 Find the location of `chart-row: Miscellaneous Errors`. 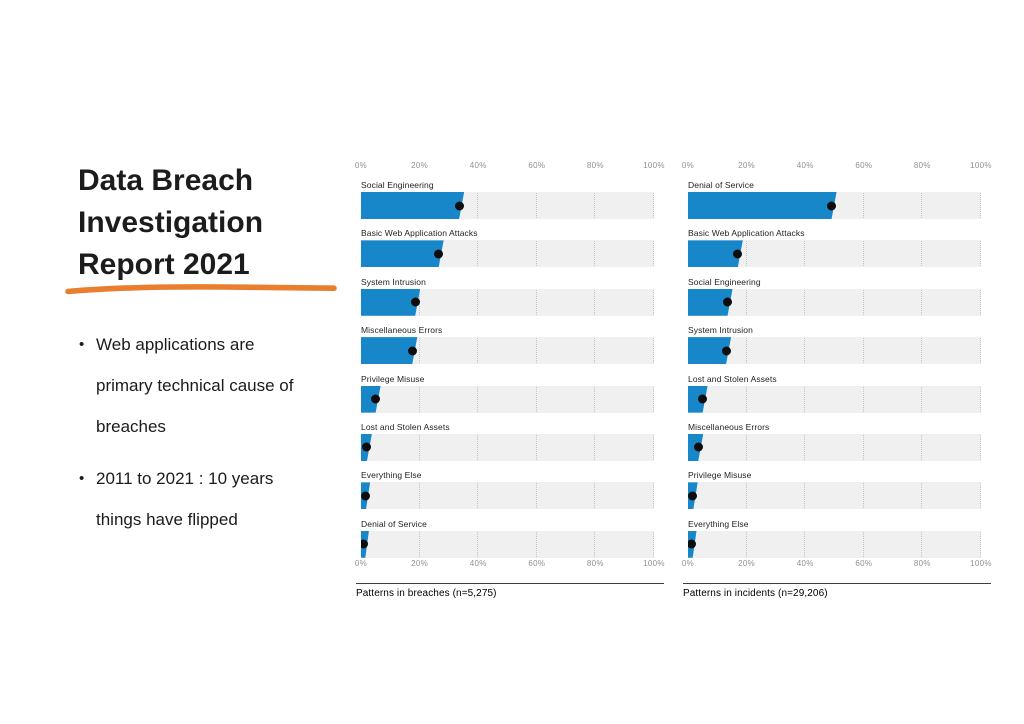

chart-row: Miscellaneous Errors is located at coordinates (837, 445).